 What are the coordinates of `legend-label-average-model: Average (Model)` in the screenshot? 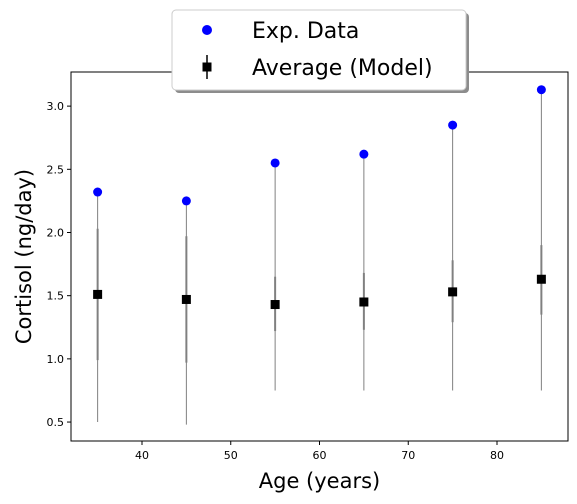 It's located at (342, 68).